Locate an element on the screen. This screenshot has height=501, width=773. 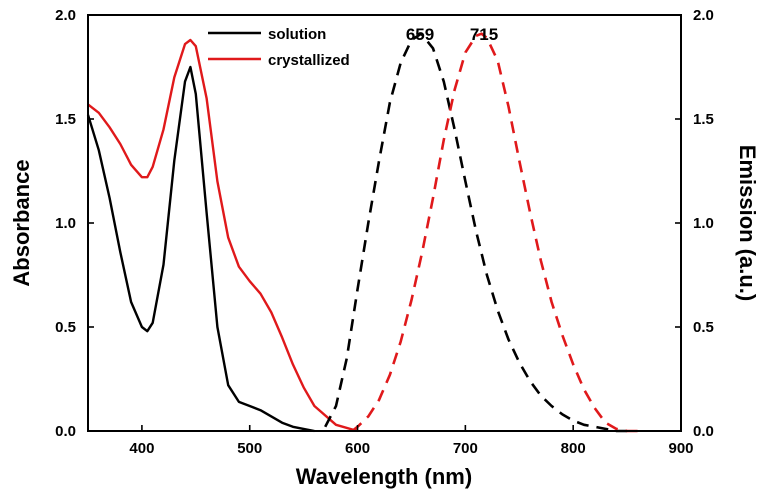
y-tick-label-right: 0.5 is located at coordinates (703, 327).